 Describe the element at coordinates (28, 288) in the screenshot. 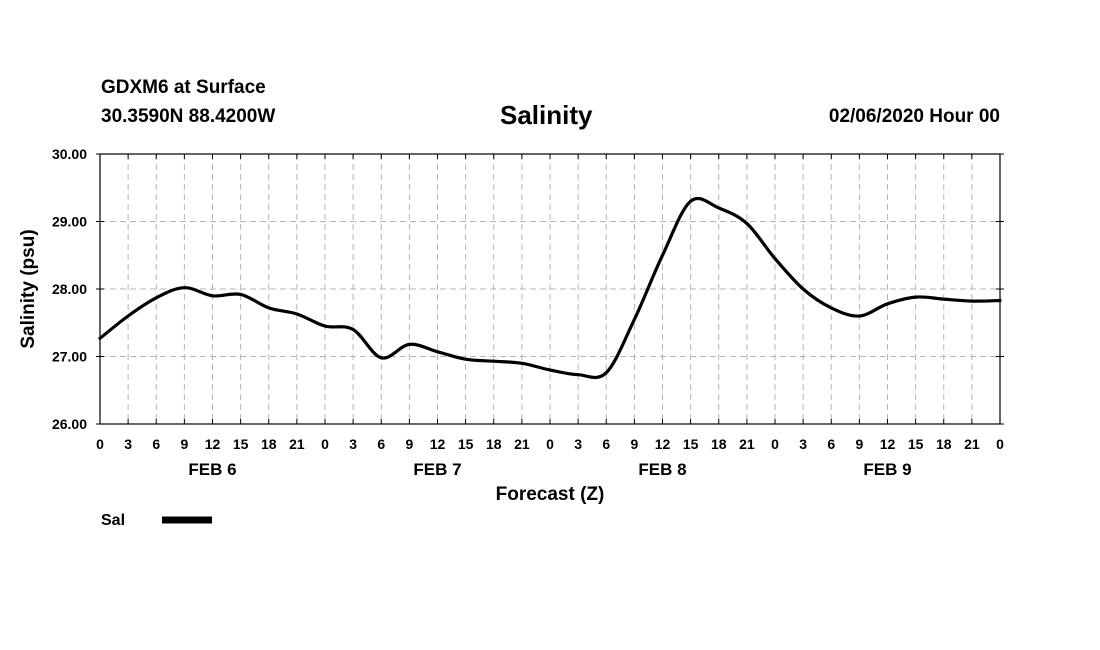

I see `y-axis-label: Salinity (psu)` at that location.